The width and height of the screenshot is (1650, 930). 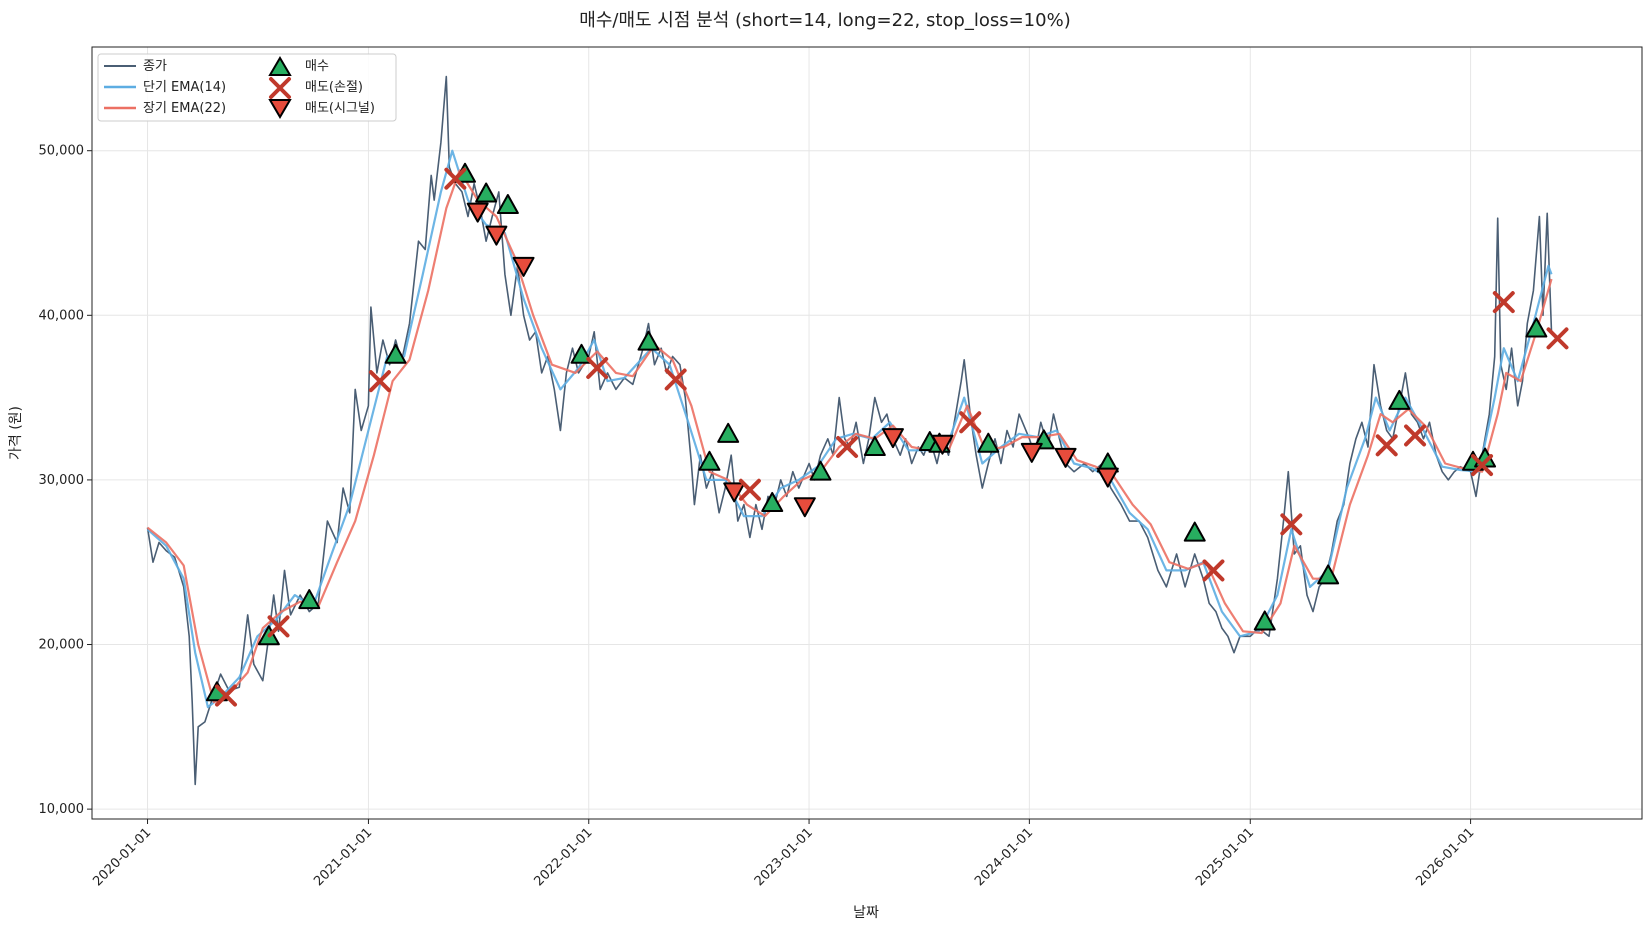 I want to click on y-axis-ticks: 10,000 20,000 30,000 40,000 50,000, so click(x=65, y=480).